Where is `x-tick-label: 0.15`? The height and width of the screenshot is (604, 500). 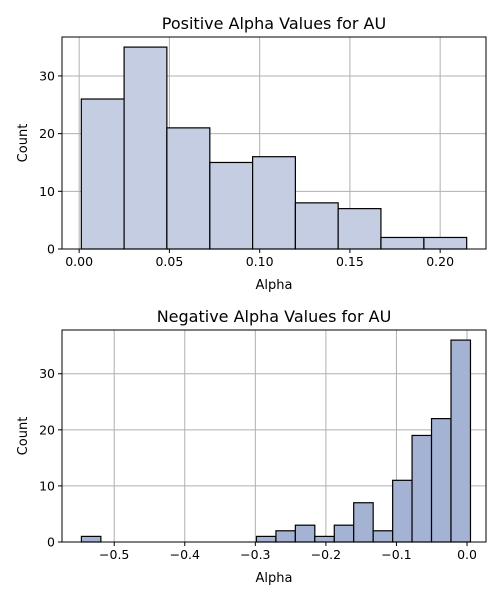
x-tick-label: 0.15 is located at coordinates (350, 261).